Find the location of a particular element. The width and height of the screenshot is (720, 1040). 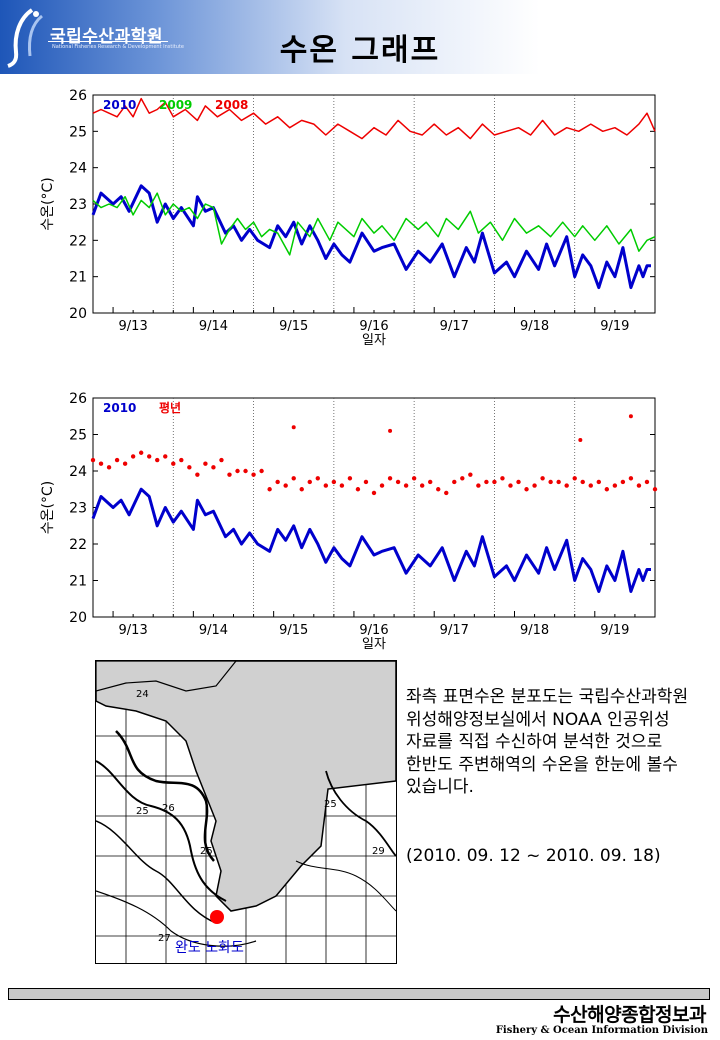

page-title: 수온 그래프 is located at coordinates (360, 50).